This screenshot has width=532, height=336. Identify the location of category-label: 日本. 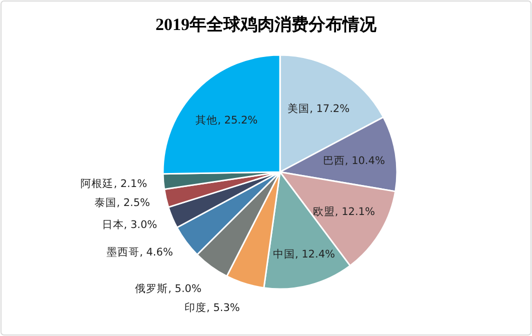
(113, 224).